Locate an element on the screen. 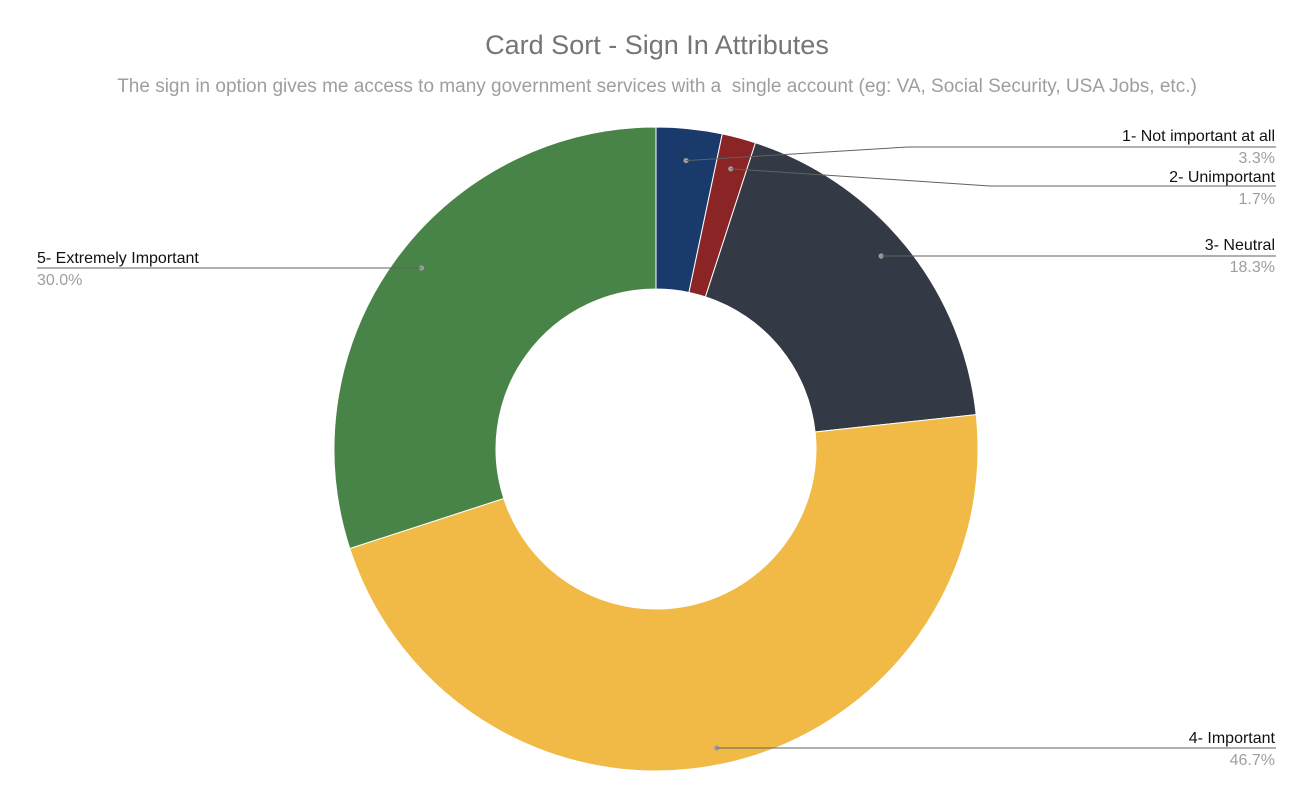 This screenshot has height=810, width=1314. slice-value-not-important-at-all: 3.3% is located at coordinates (1257, 158).